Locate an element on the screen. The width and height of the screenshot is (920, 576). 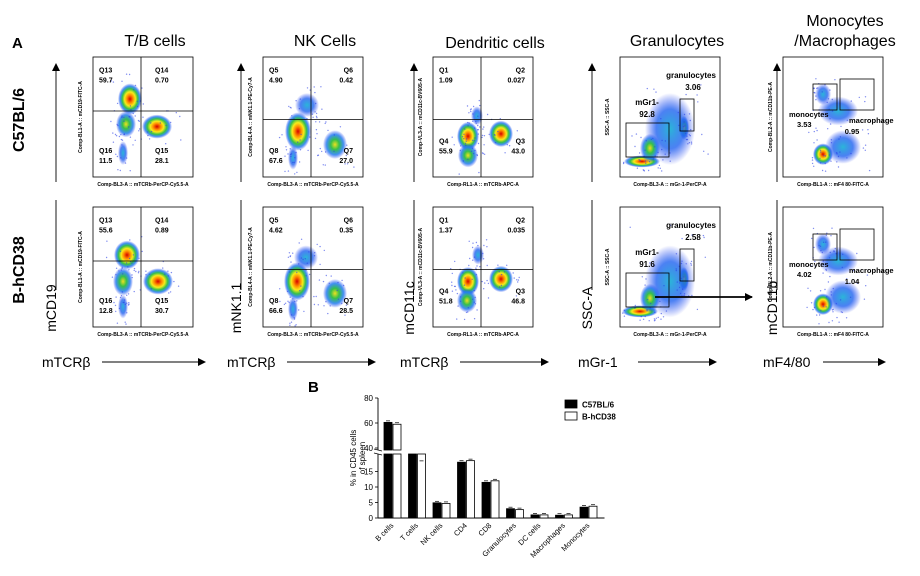
quadrant-value: 4.62 is located at coordinates (276, 231).